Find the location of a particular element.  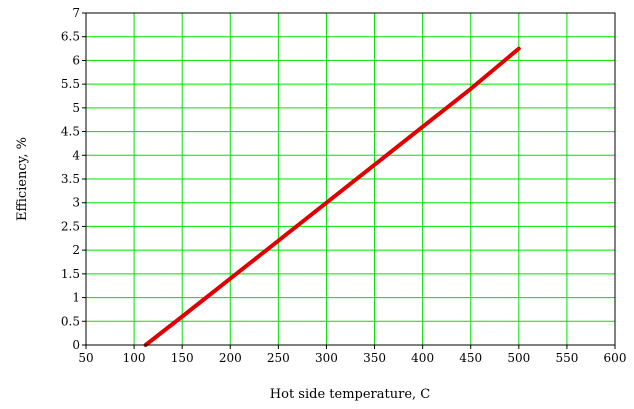

y-axis-label: Efficiency, % is located at coordinates (22, 179).